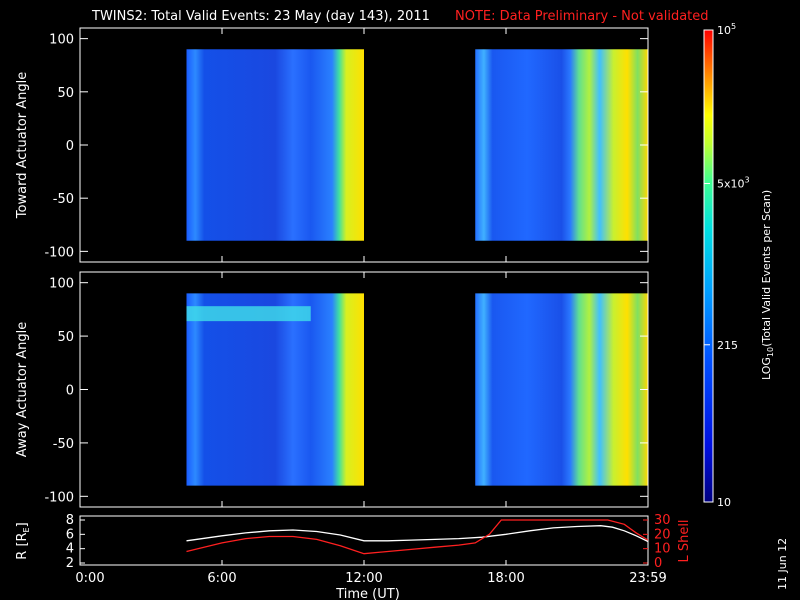 The image size is (800, 600). Describe the element at coordinates (70, 549) in the screenshot. I see `y-tick-label-left: 4` at that location.